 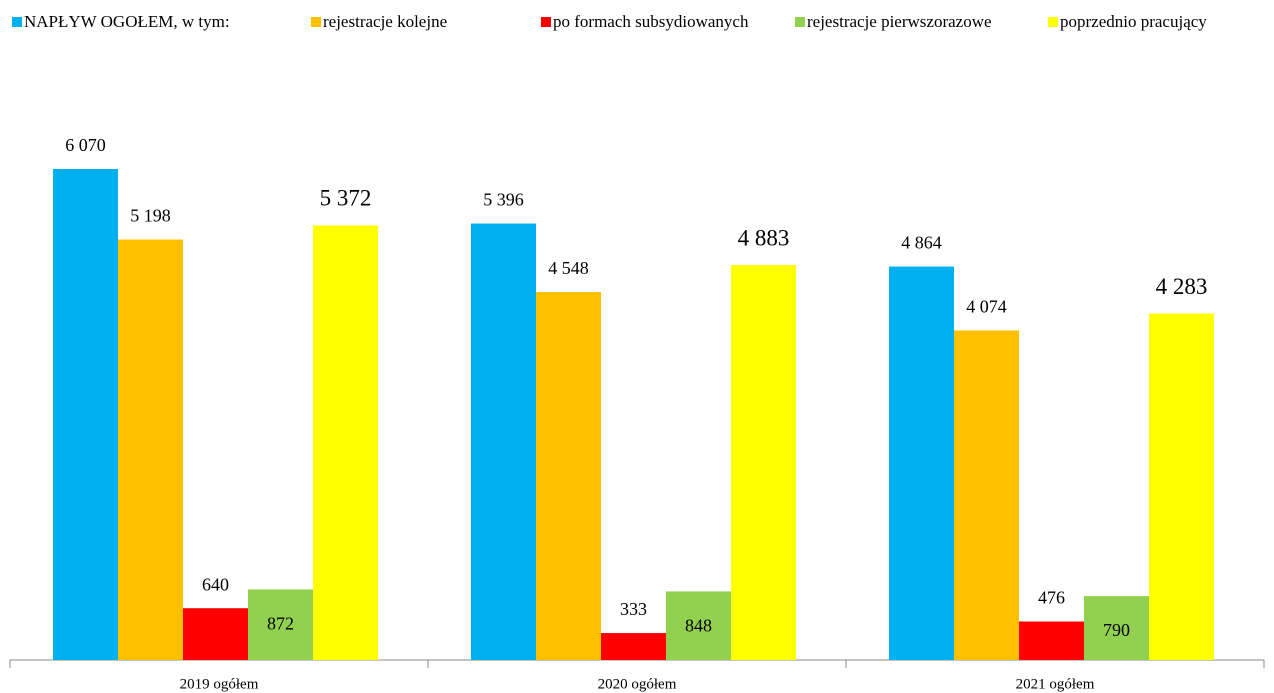 I want to click on data-label: 476, so click(x=1051, y=598).